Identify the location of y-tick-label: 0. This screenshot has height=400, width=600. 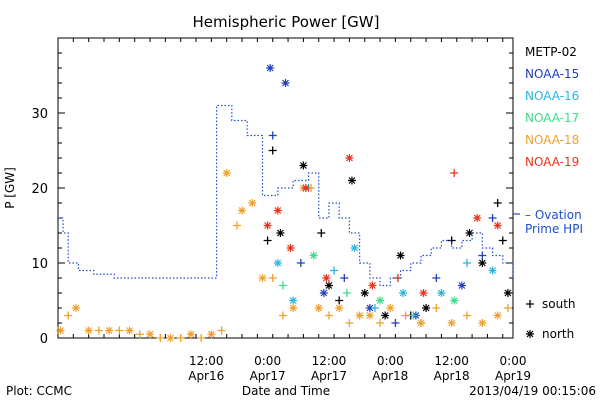
(44, 339).